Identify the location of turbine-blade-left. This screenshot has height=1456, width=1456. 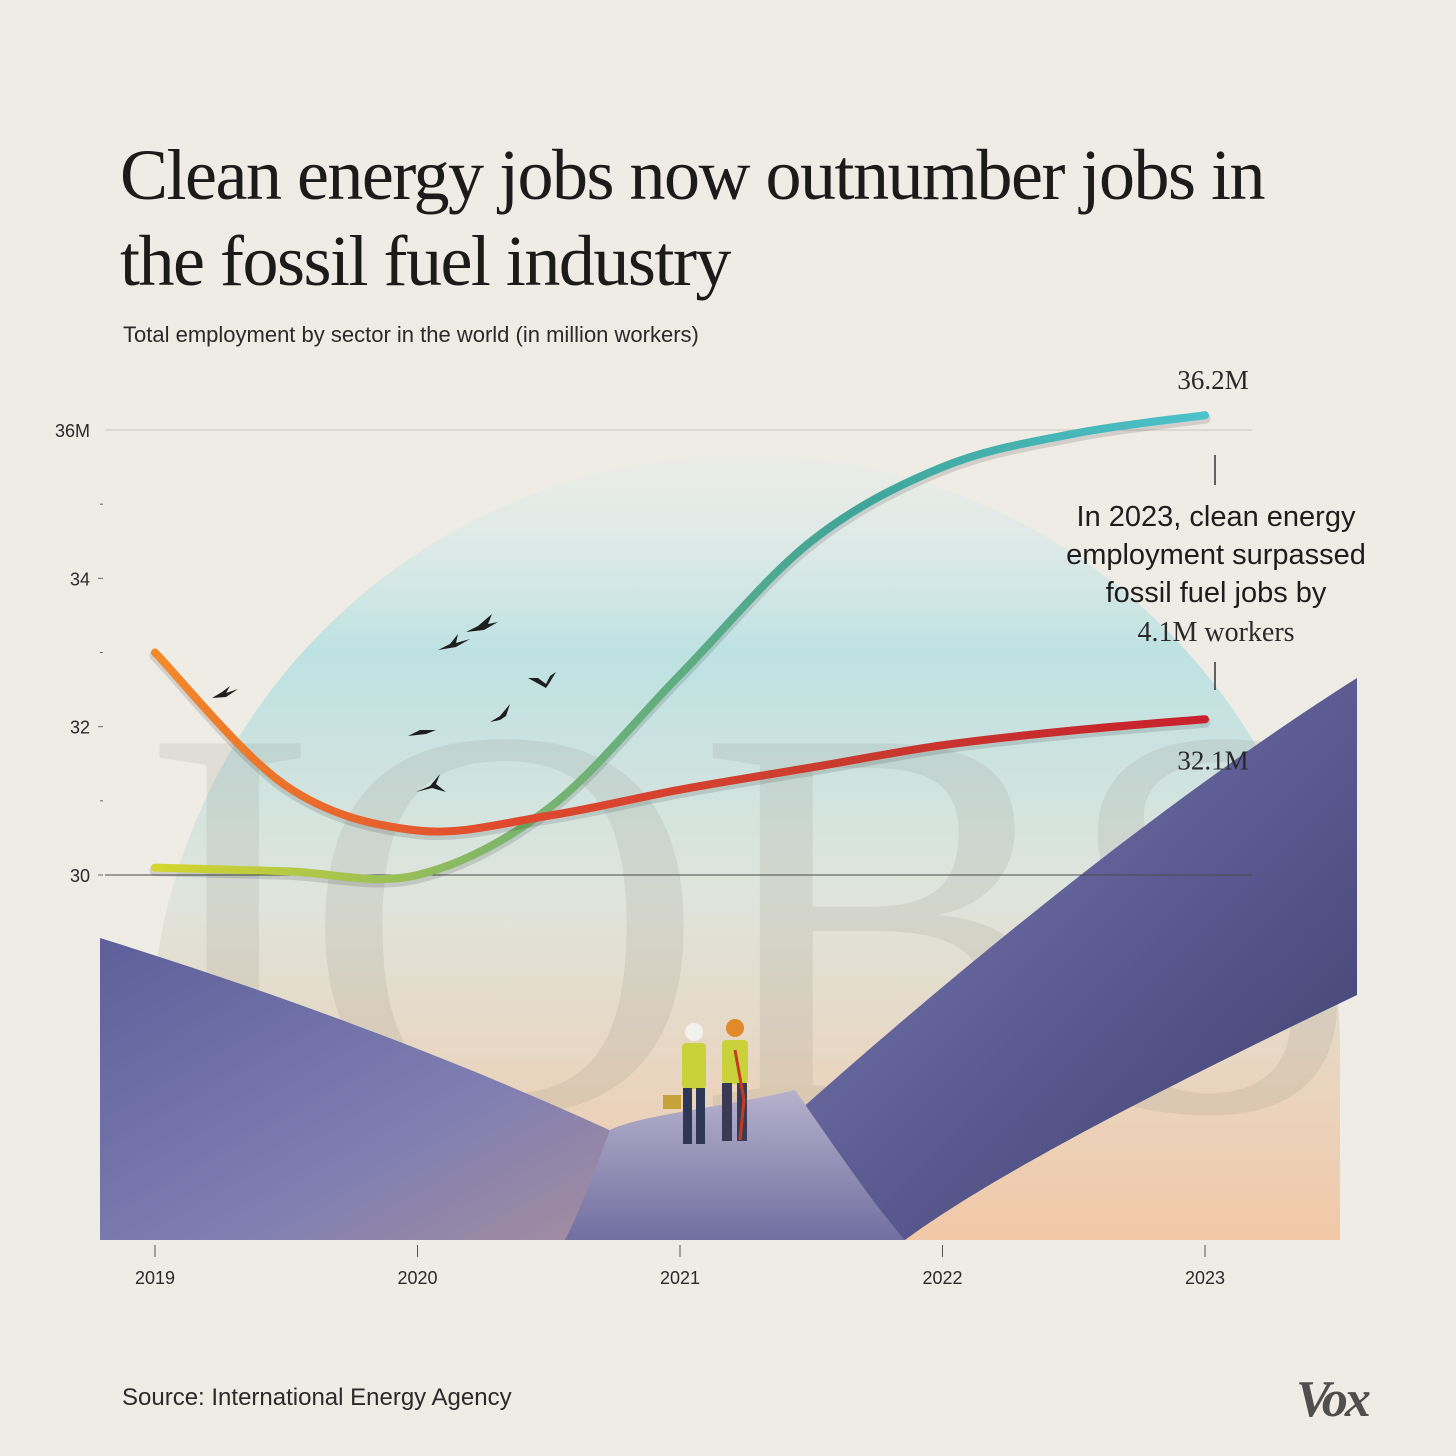
(370, 1089).